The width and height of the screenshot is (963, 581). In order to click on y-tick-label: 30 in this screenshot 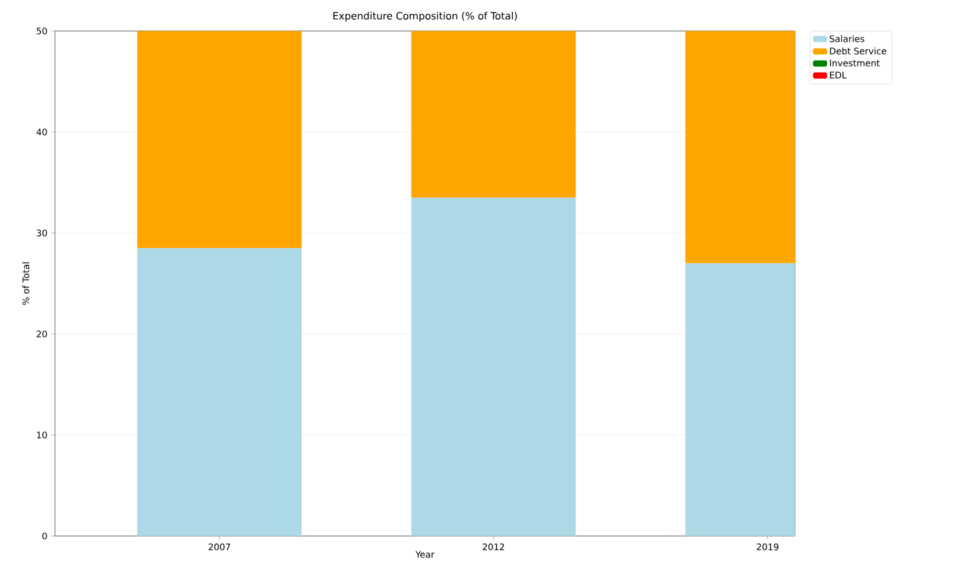, I will do `click(41, 233)`.